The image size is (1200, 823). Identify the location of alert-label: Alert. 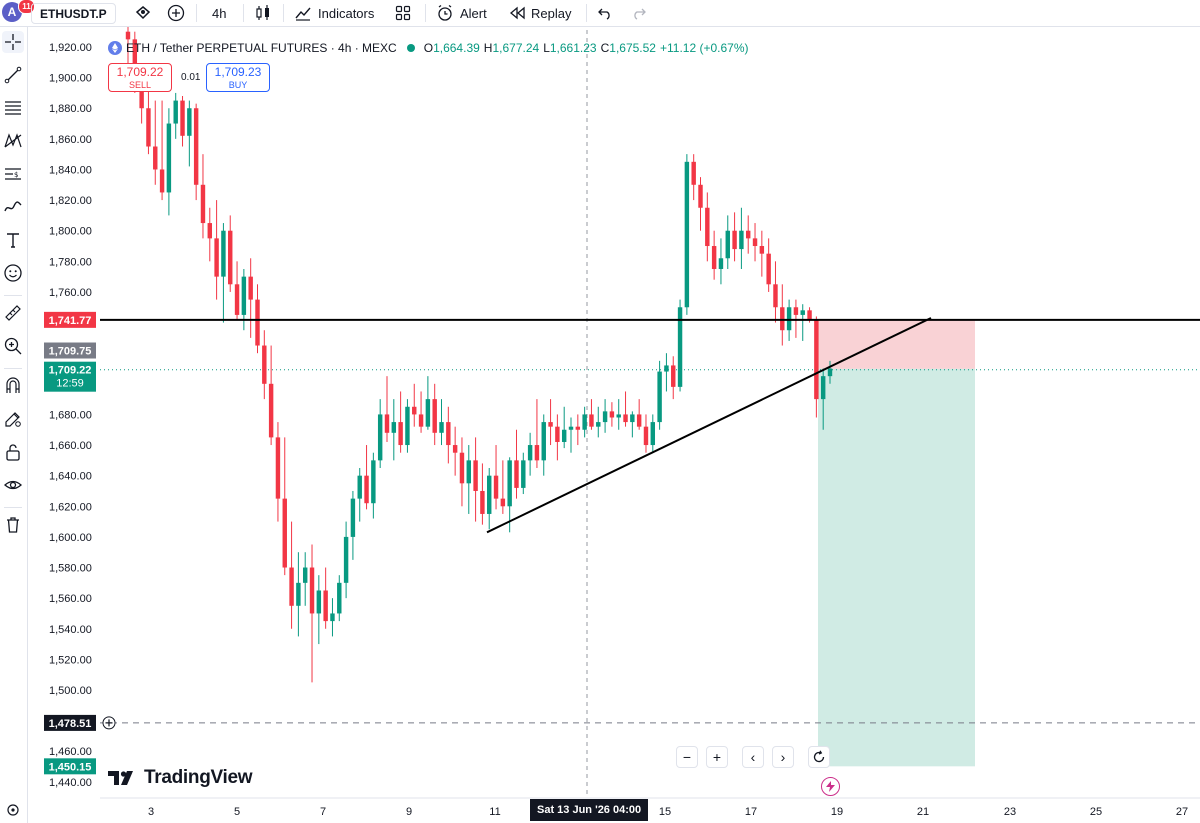
(473, 13).